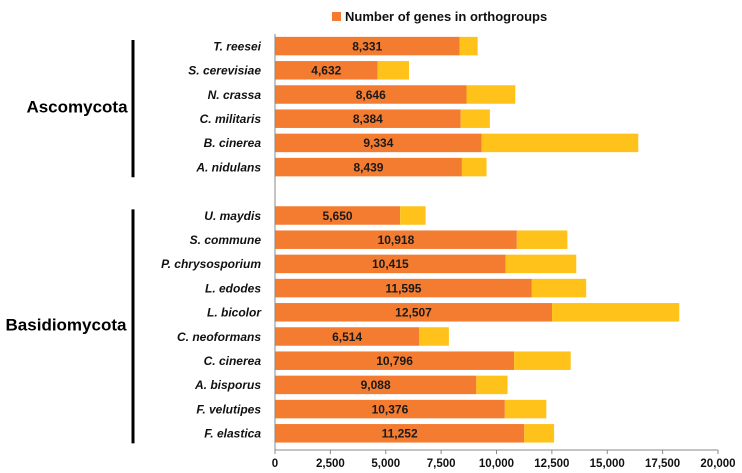 This screenshot has height=473, width=742. What do you see at coordinates (330, 464) in the screenshot?
I see `x-tick-label: 2,500` at bounding box center [330, 464].